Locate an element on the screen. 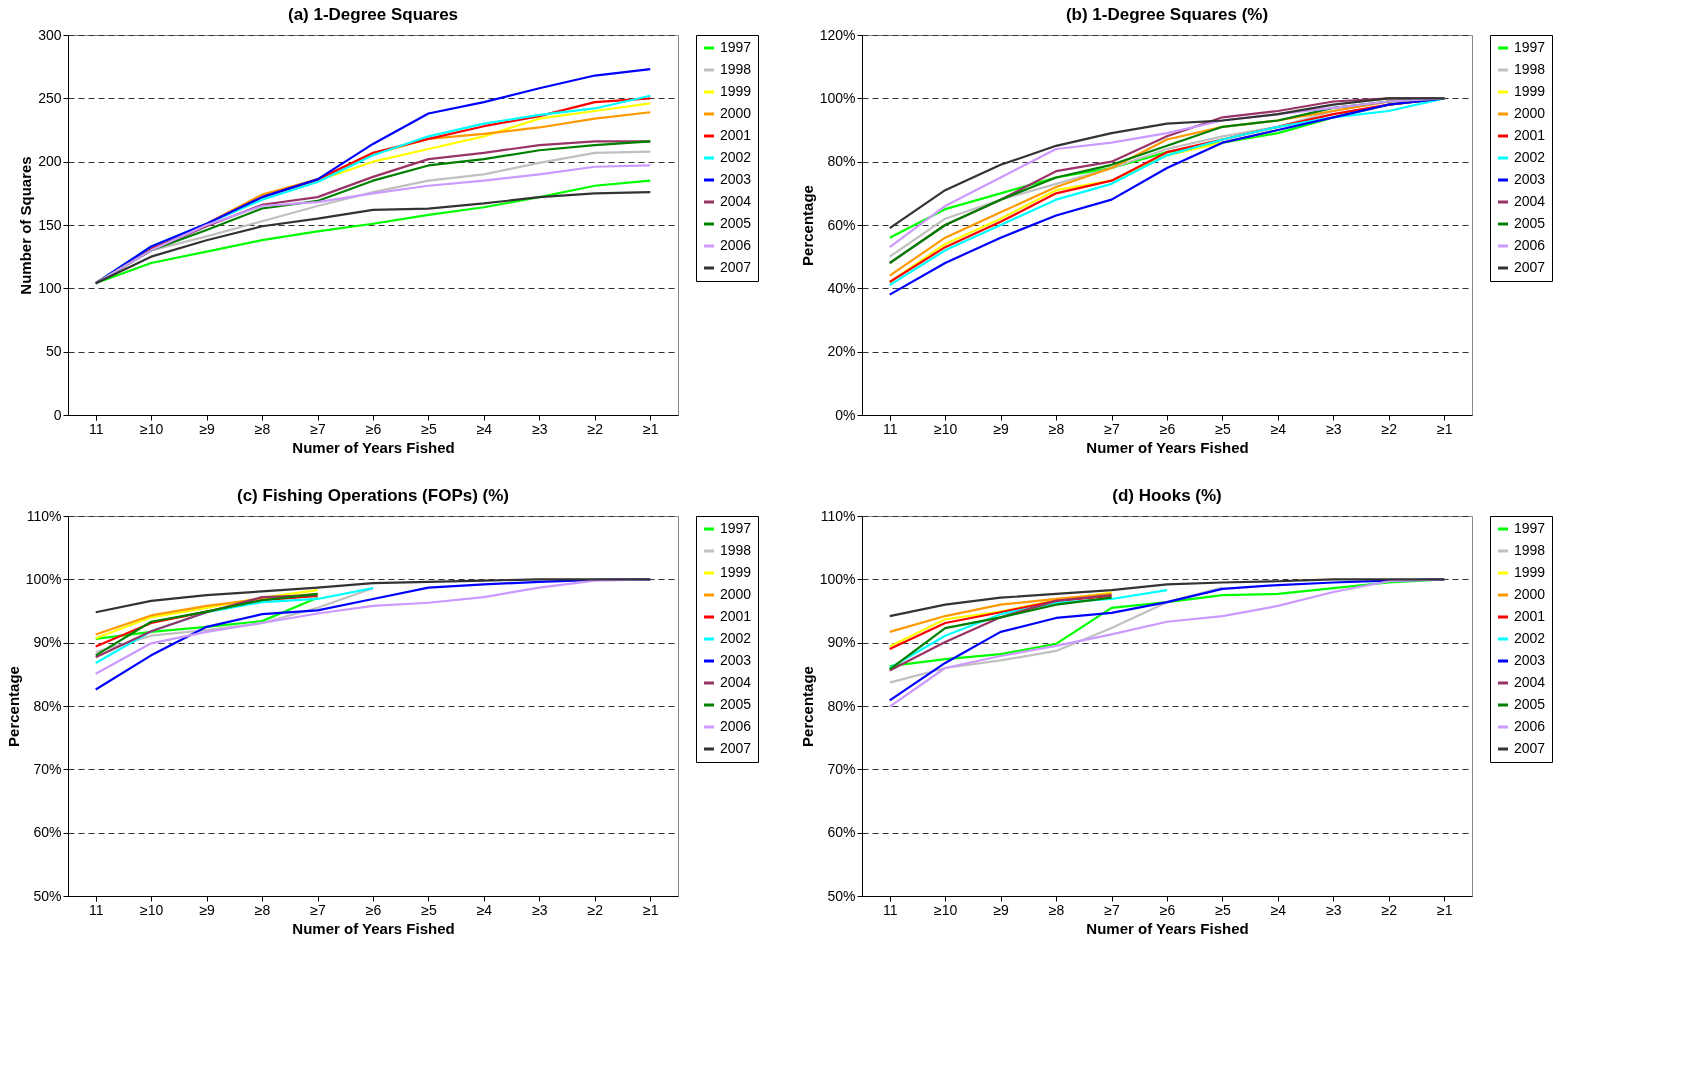  y-tick-label: 120% is located at coordinates (837, 34).